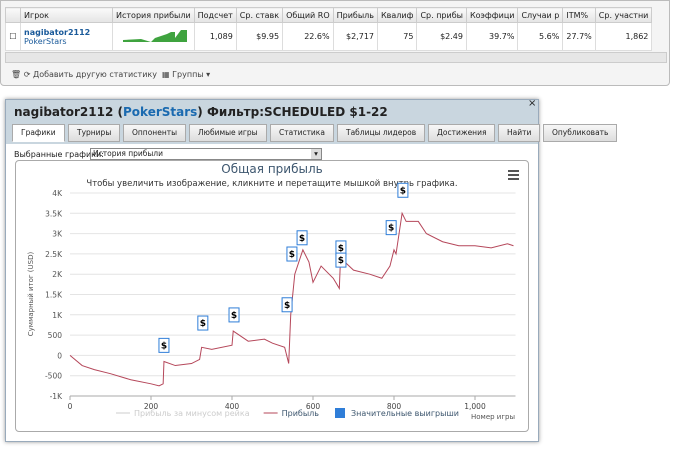  Describe the element at coordinates (38, 133) in the screenshot. I see `tab: Графики` at that location.